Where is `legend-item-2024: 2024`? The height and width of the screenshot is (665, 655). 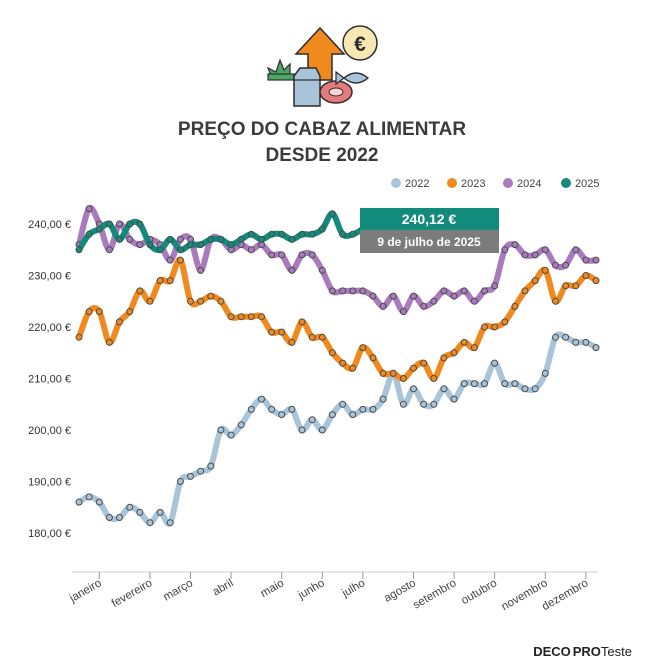 legend-item-2024: 2024 is located at coordinates (522, 184).